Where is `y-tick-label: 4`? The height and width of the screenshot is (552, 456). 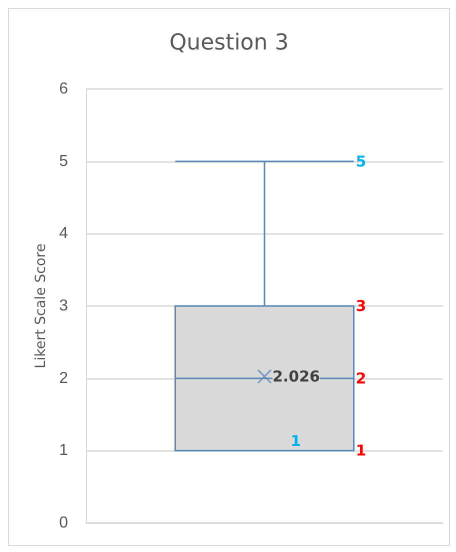
y-tick-label: 4 is located at coordinates (63, 233).